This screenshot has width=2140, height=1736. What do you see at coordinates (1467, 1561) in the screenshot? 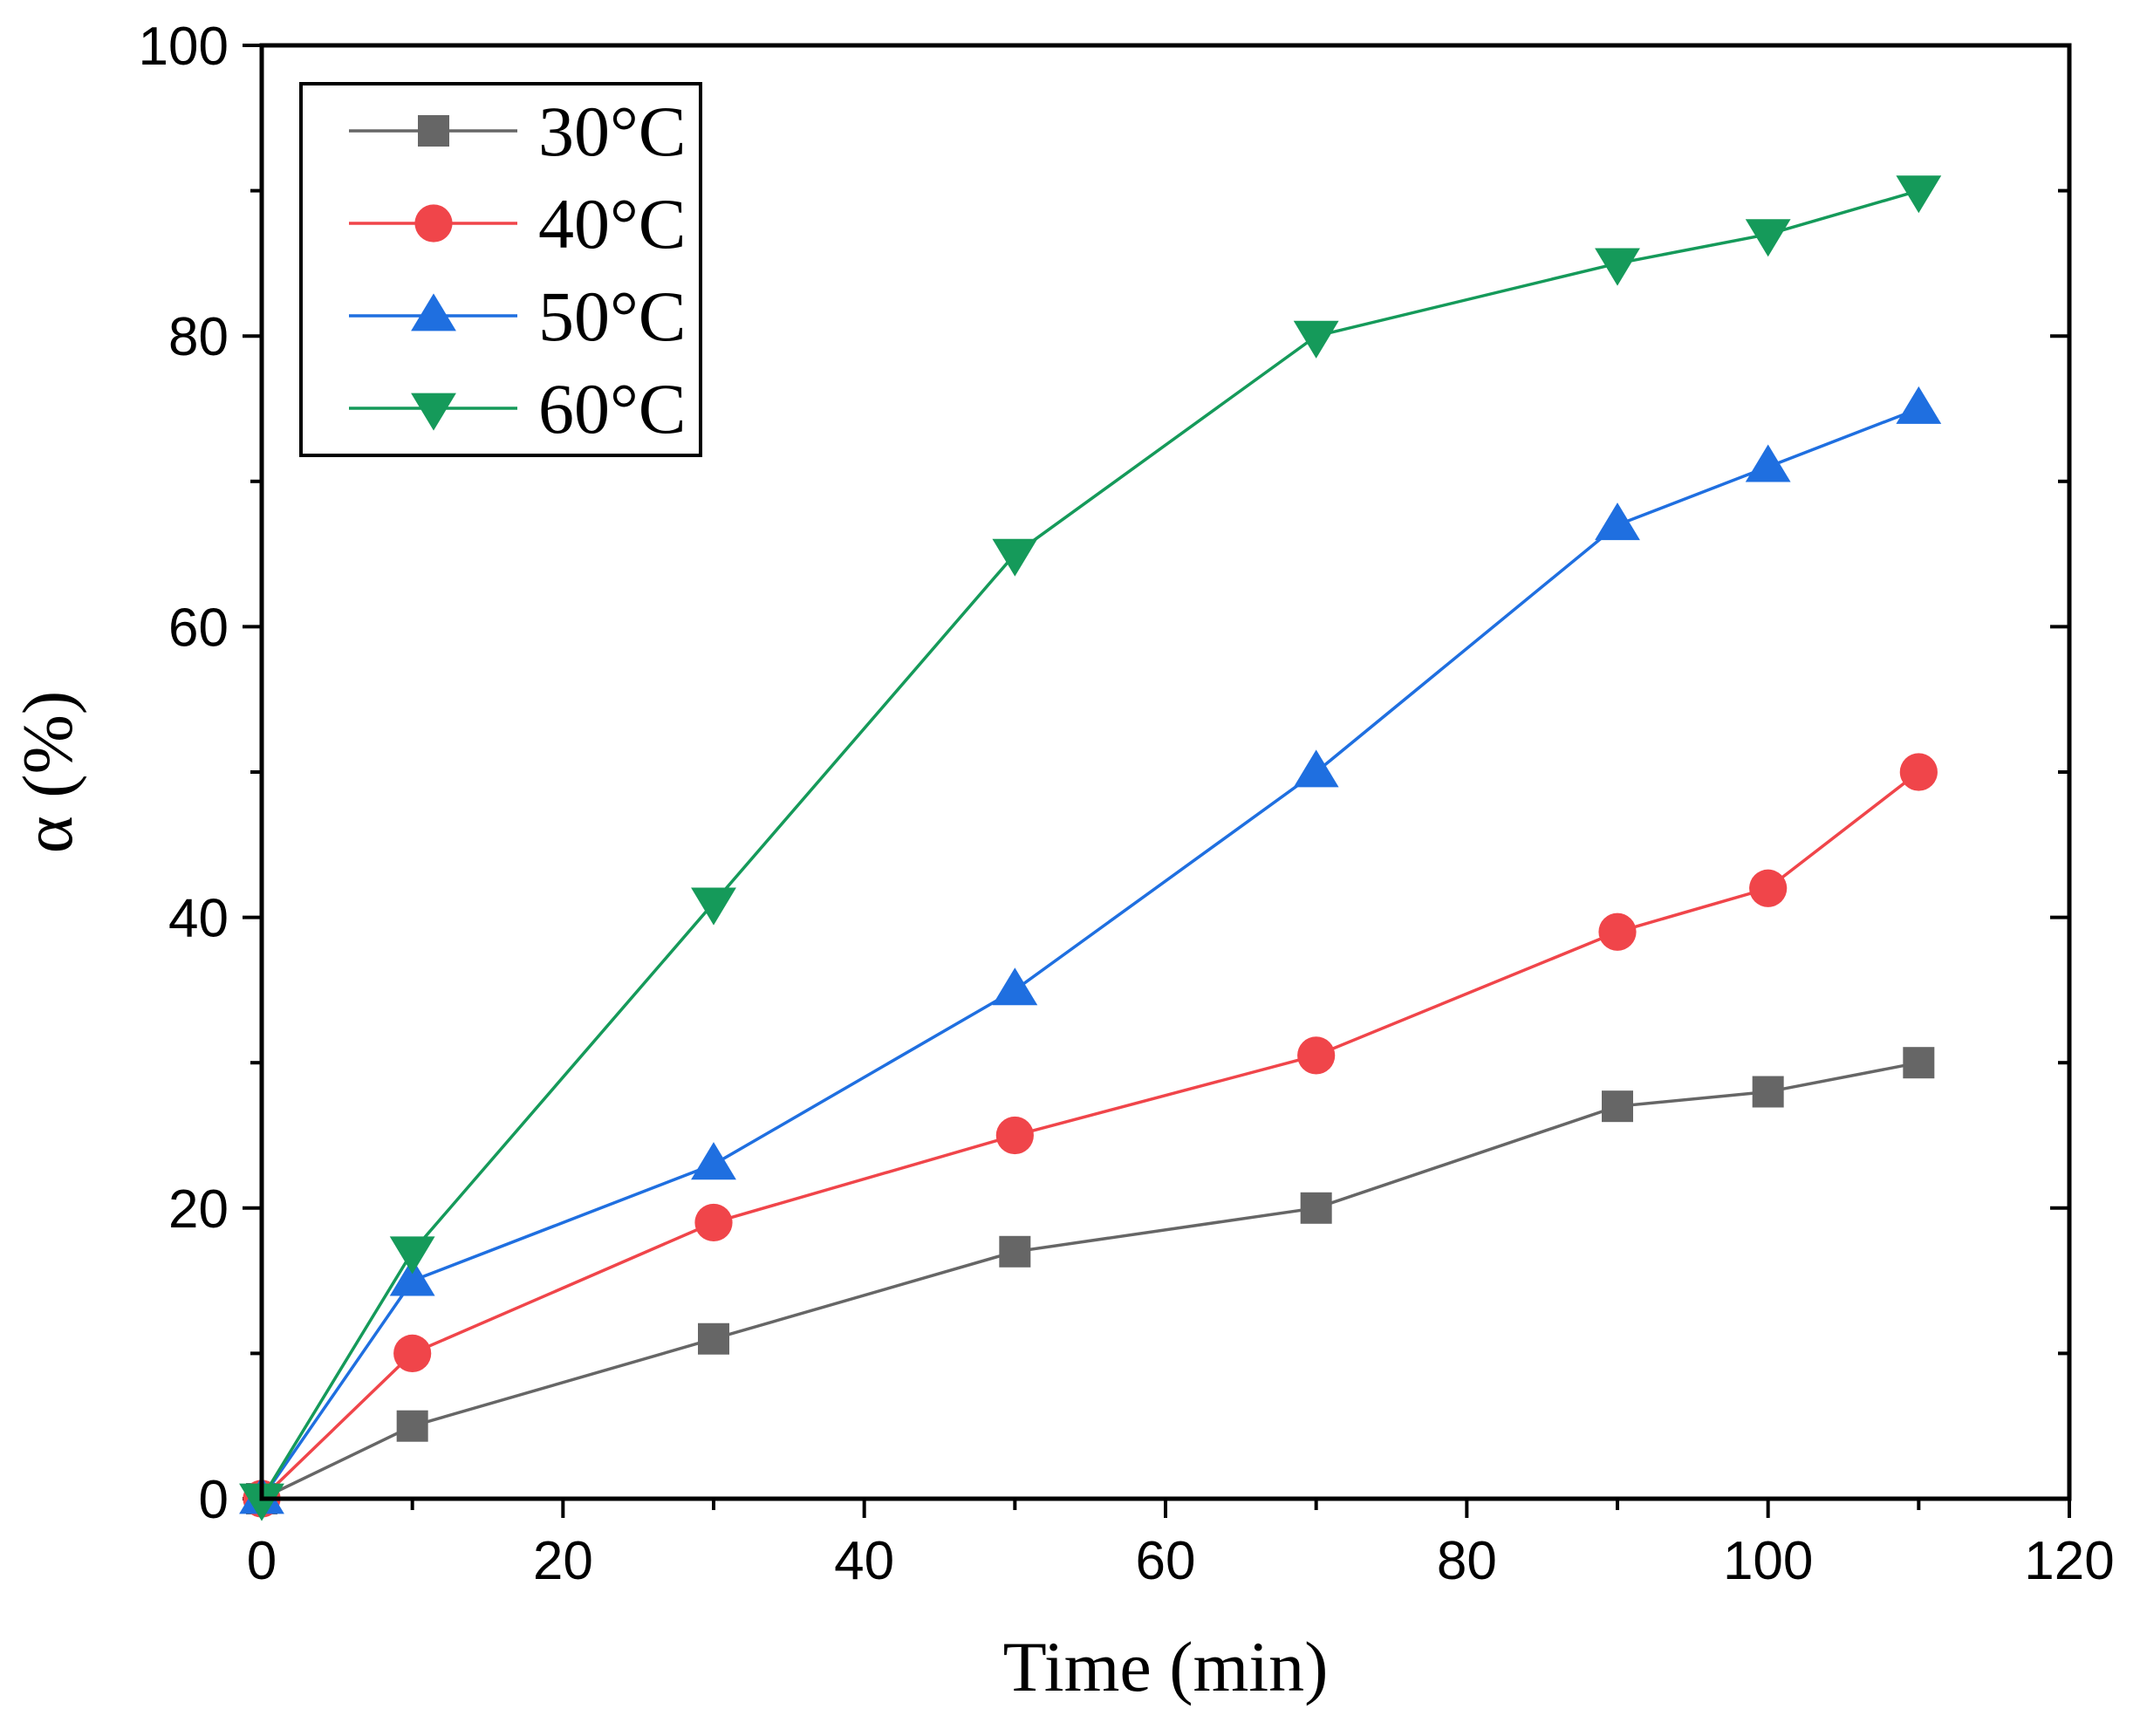
I see `x-tick-label: 80` at bounding box center [1467, 1561].